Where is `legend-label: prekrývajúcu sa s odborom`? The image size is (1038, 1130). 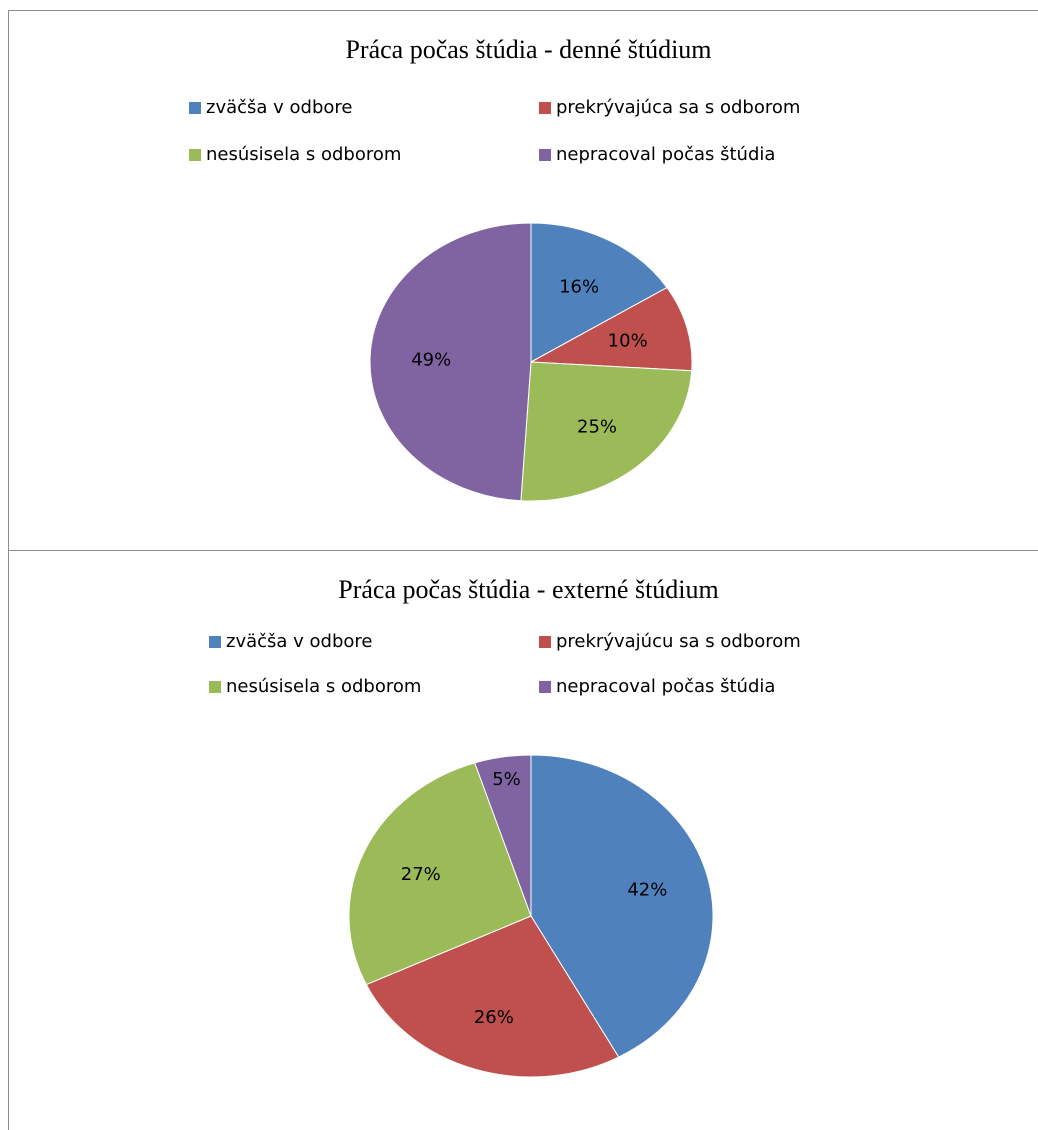
legend-label: prekrývajúcu sa s odborom is located at coordinates (678, 641).